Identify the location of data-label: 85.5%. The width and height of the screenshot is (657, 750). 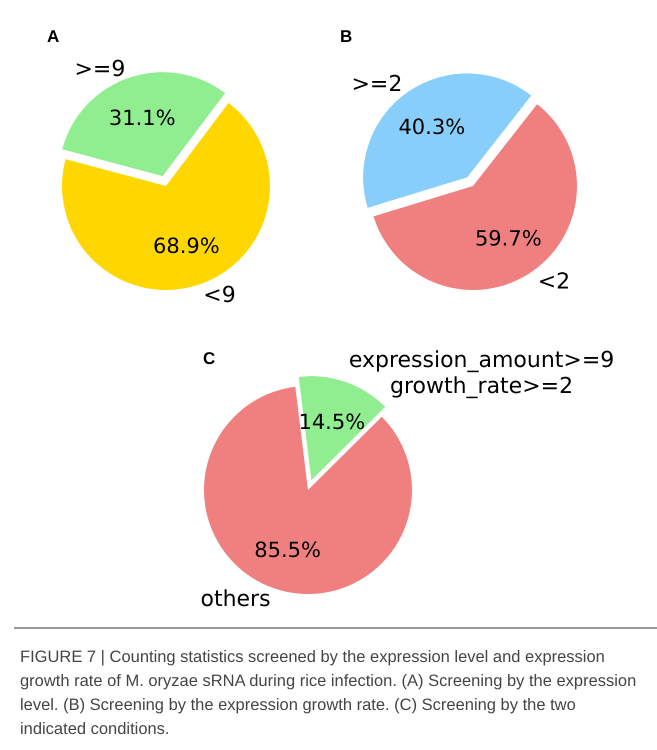
(287, 550).